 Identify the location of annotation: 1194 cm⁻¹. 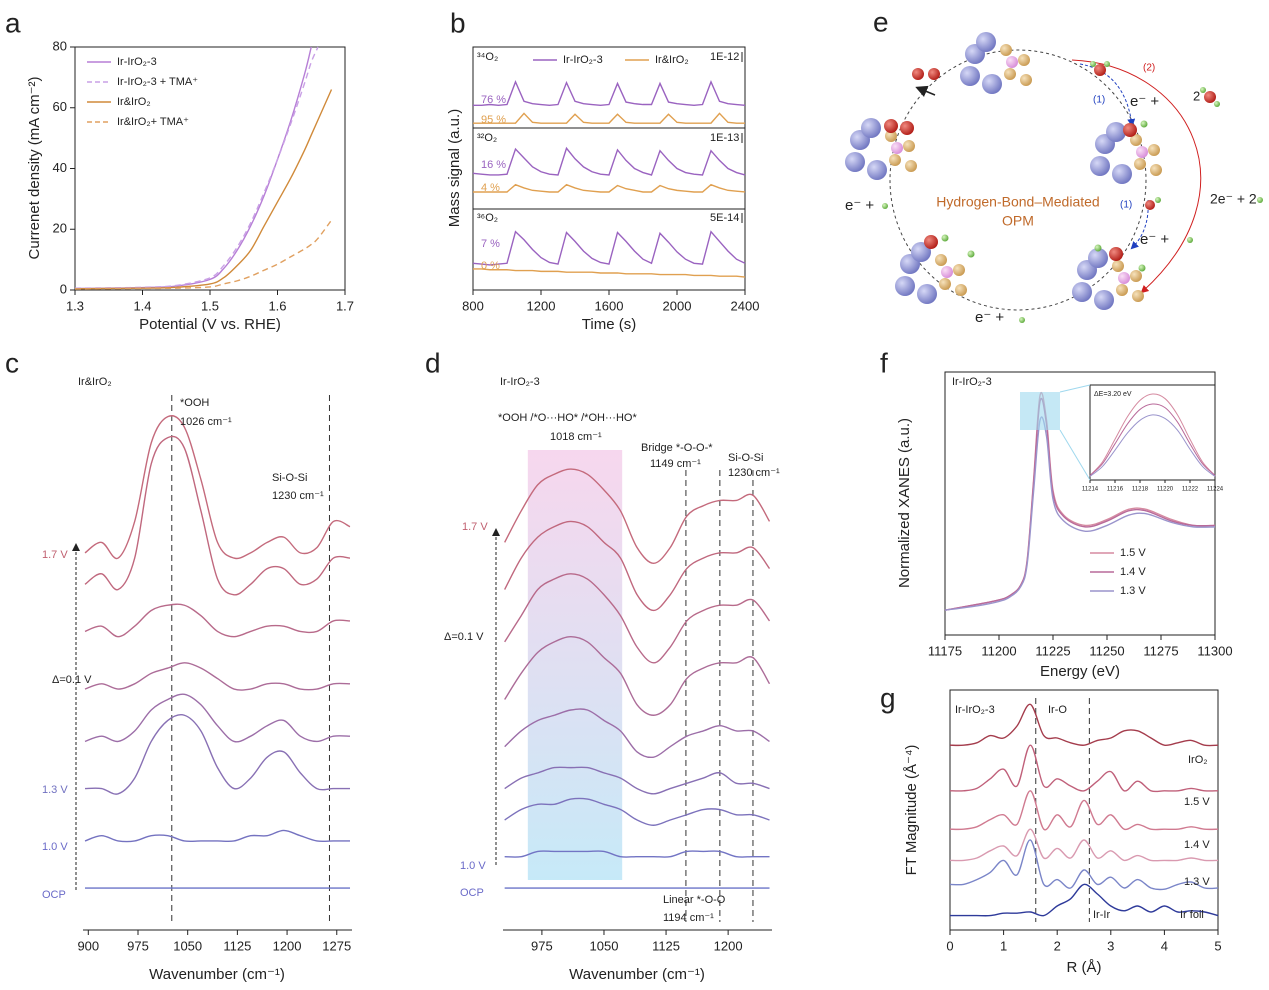
(688, 918).